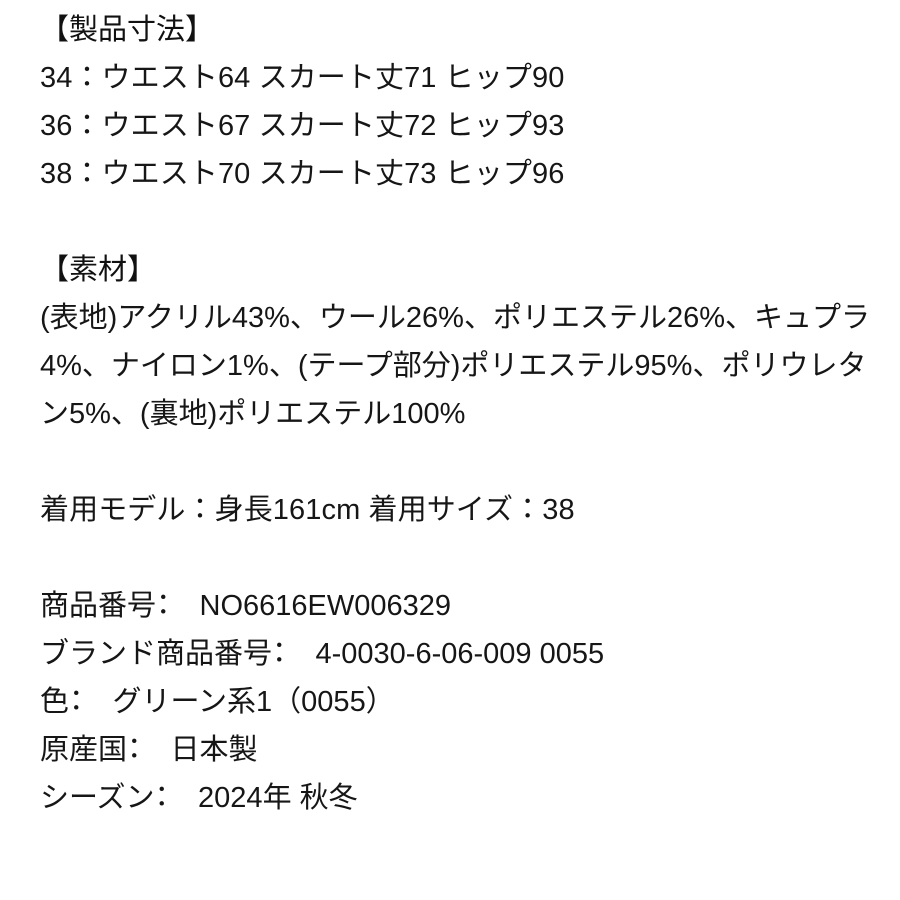 The image size is (900, 900). Describe the element at coordinates (302, 174) in the screenshot. I see `dimensions-row-38: 38：ウエスト70 スカート丈73 ヒップ96` at that location.